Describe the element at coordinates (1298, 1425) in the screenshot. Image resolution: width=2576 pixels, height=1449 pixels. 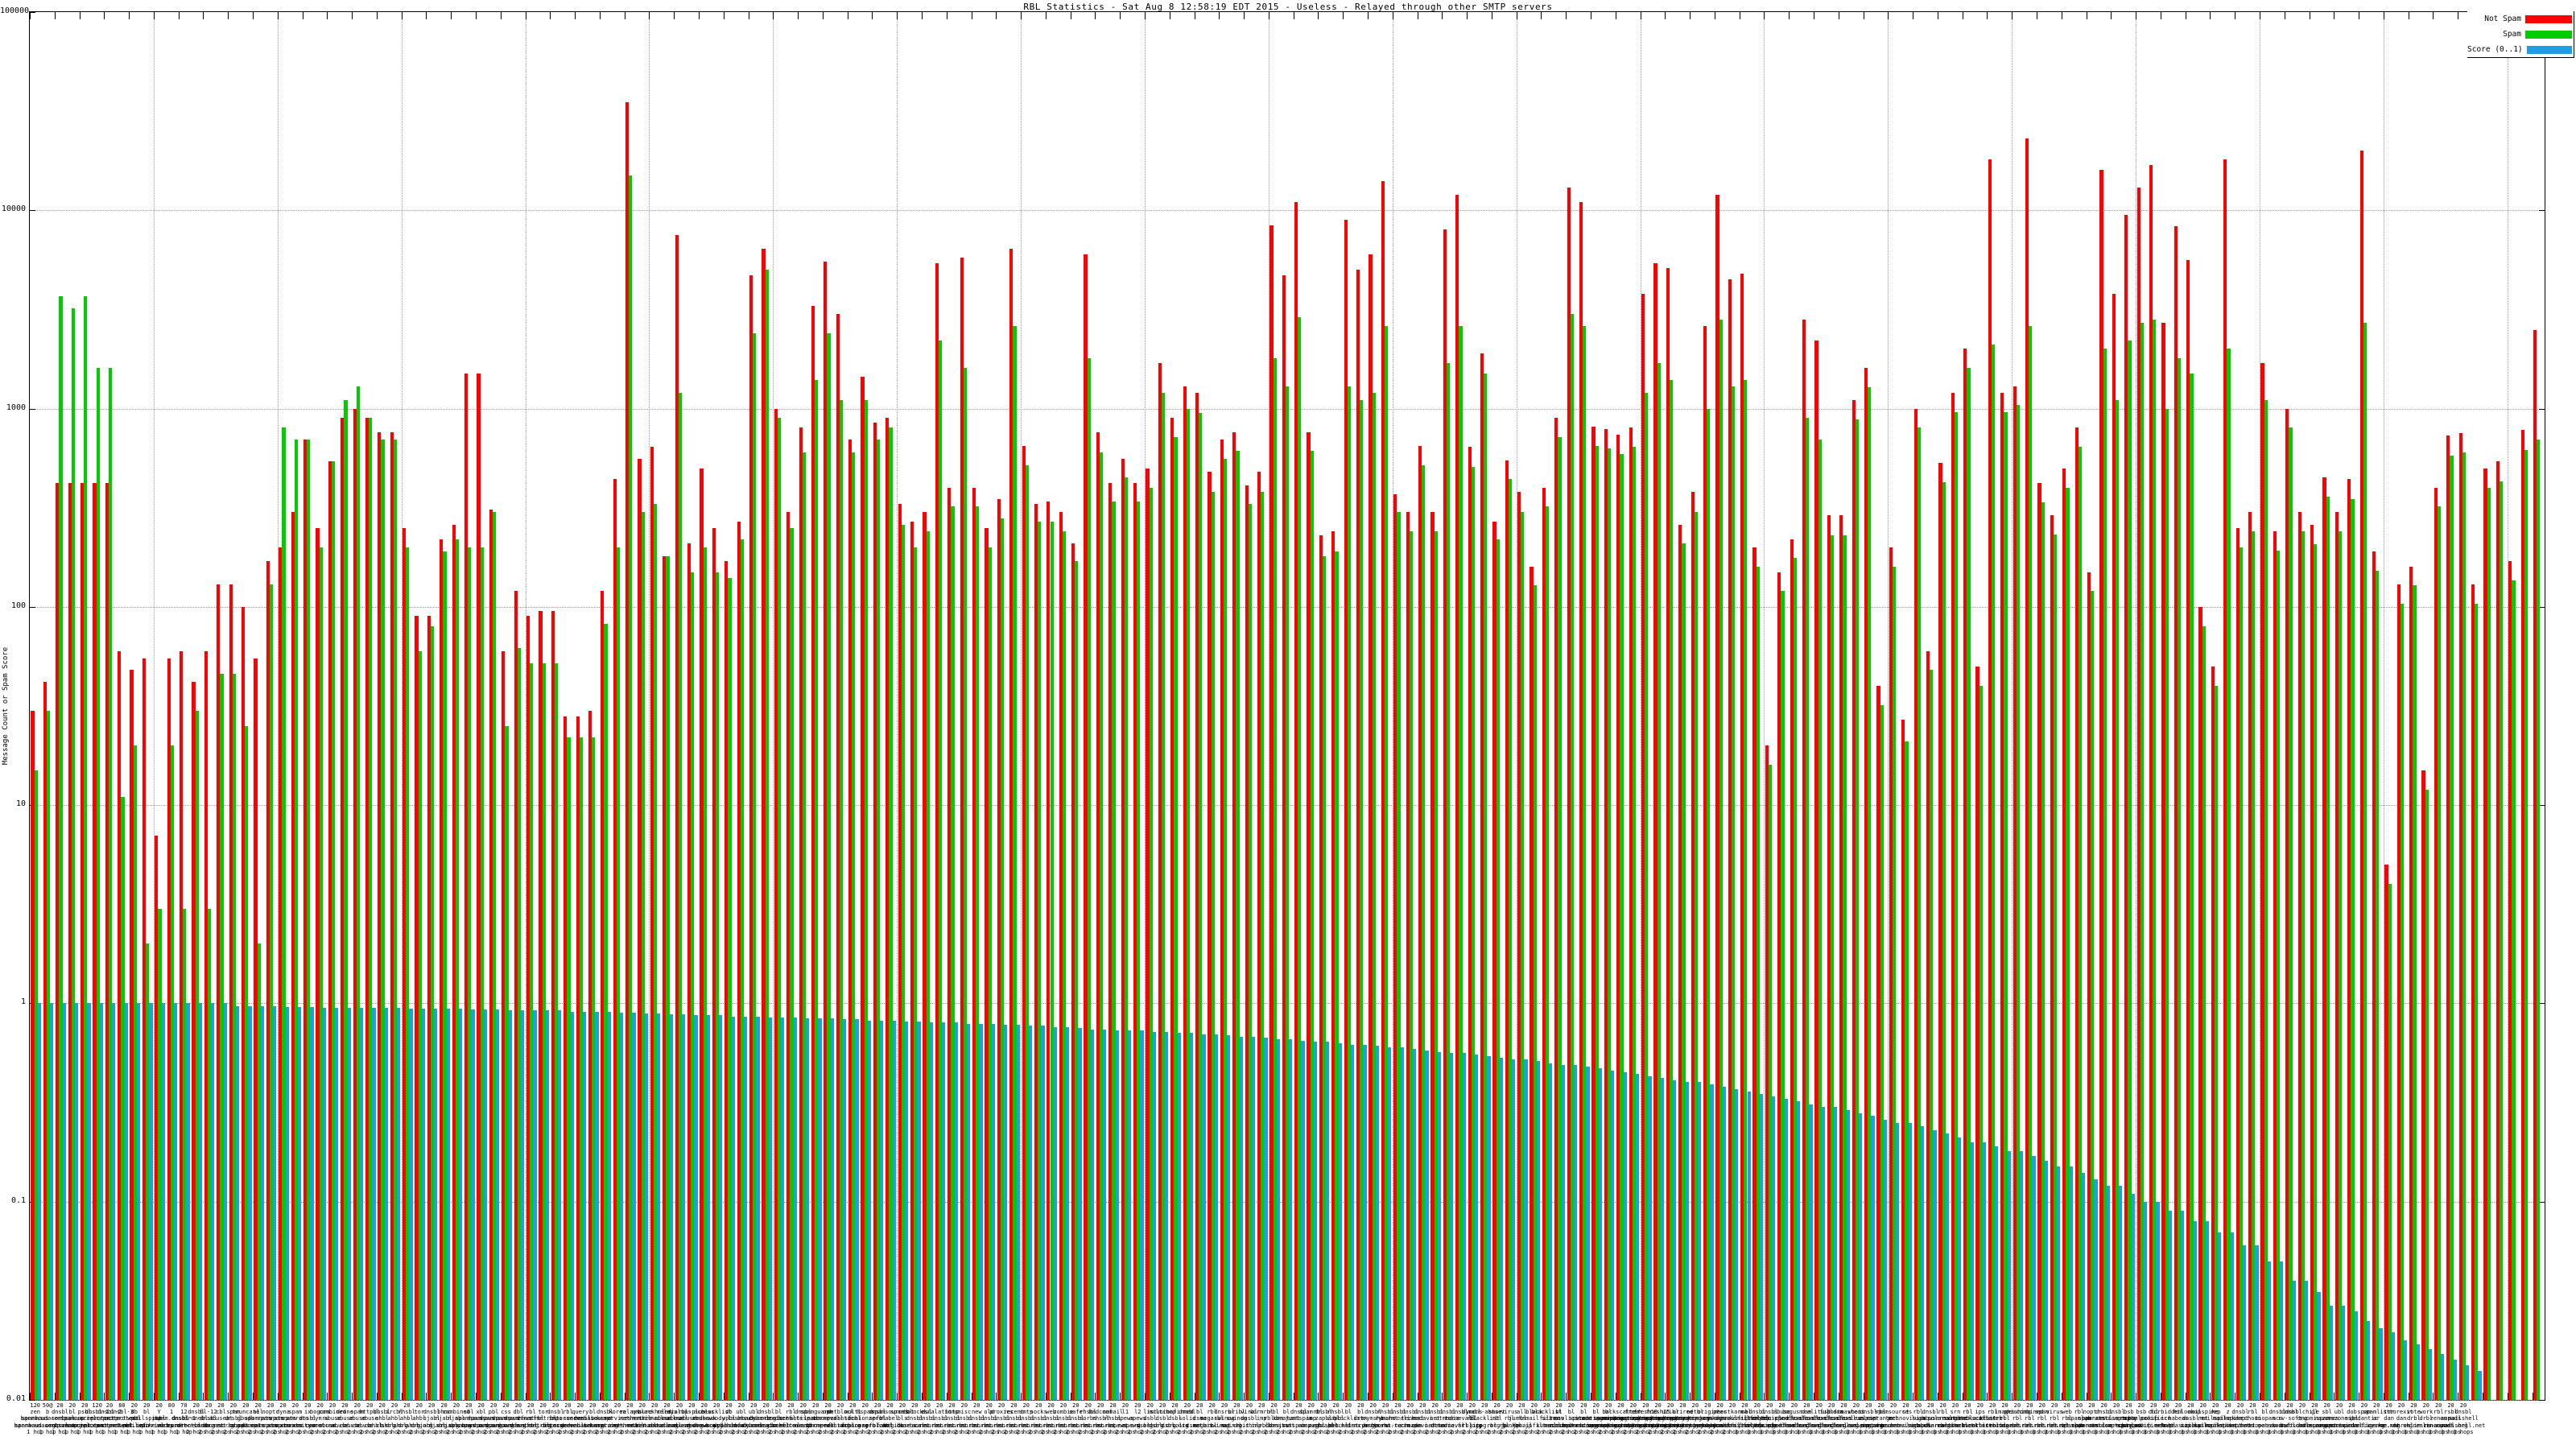
I see `x-label-line: justspam.org` at that location.